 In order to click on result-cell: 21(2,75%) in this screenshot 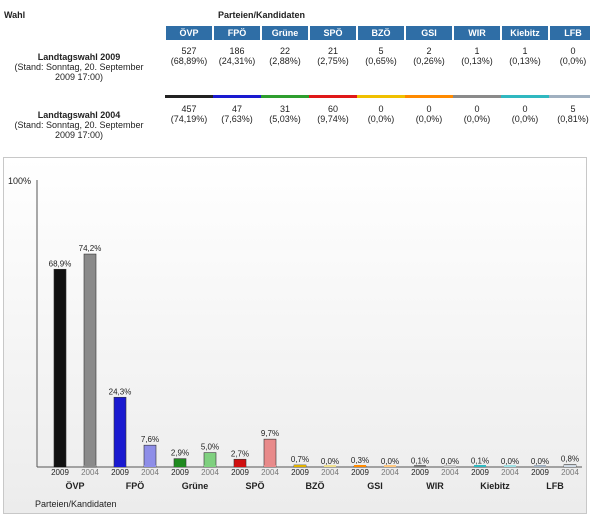, I will do `click(333, 56)`.